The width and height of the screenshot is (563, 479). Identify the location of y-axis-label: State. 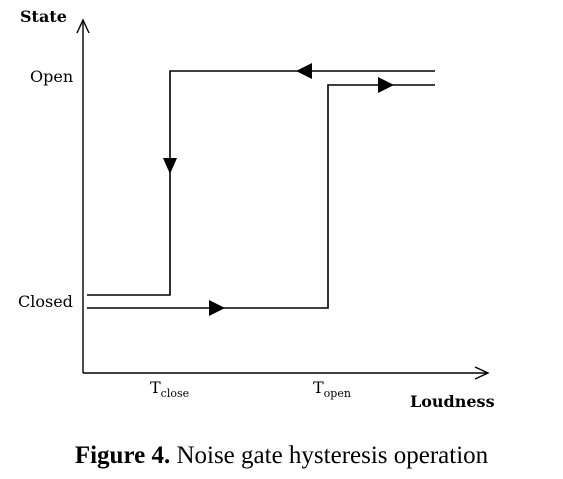
(43, 16).